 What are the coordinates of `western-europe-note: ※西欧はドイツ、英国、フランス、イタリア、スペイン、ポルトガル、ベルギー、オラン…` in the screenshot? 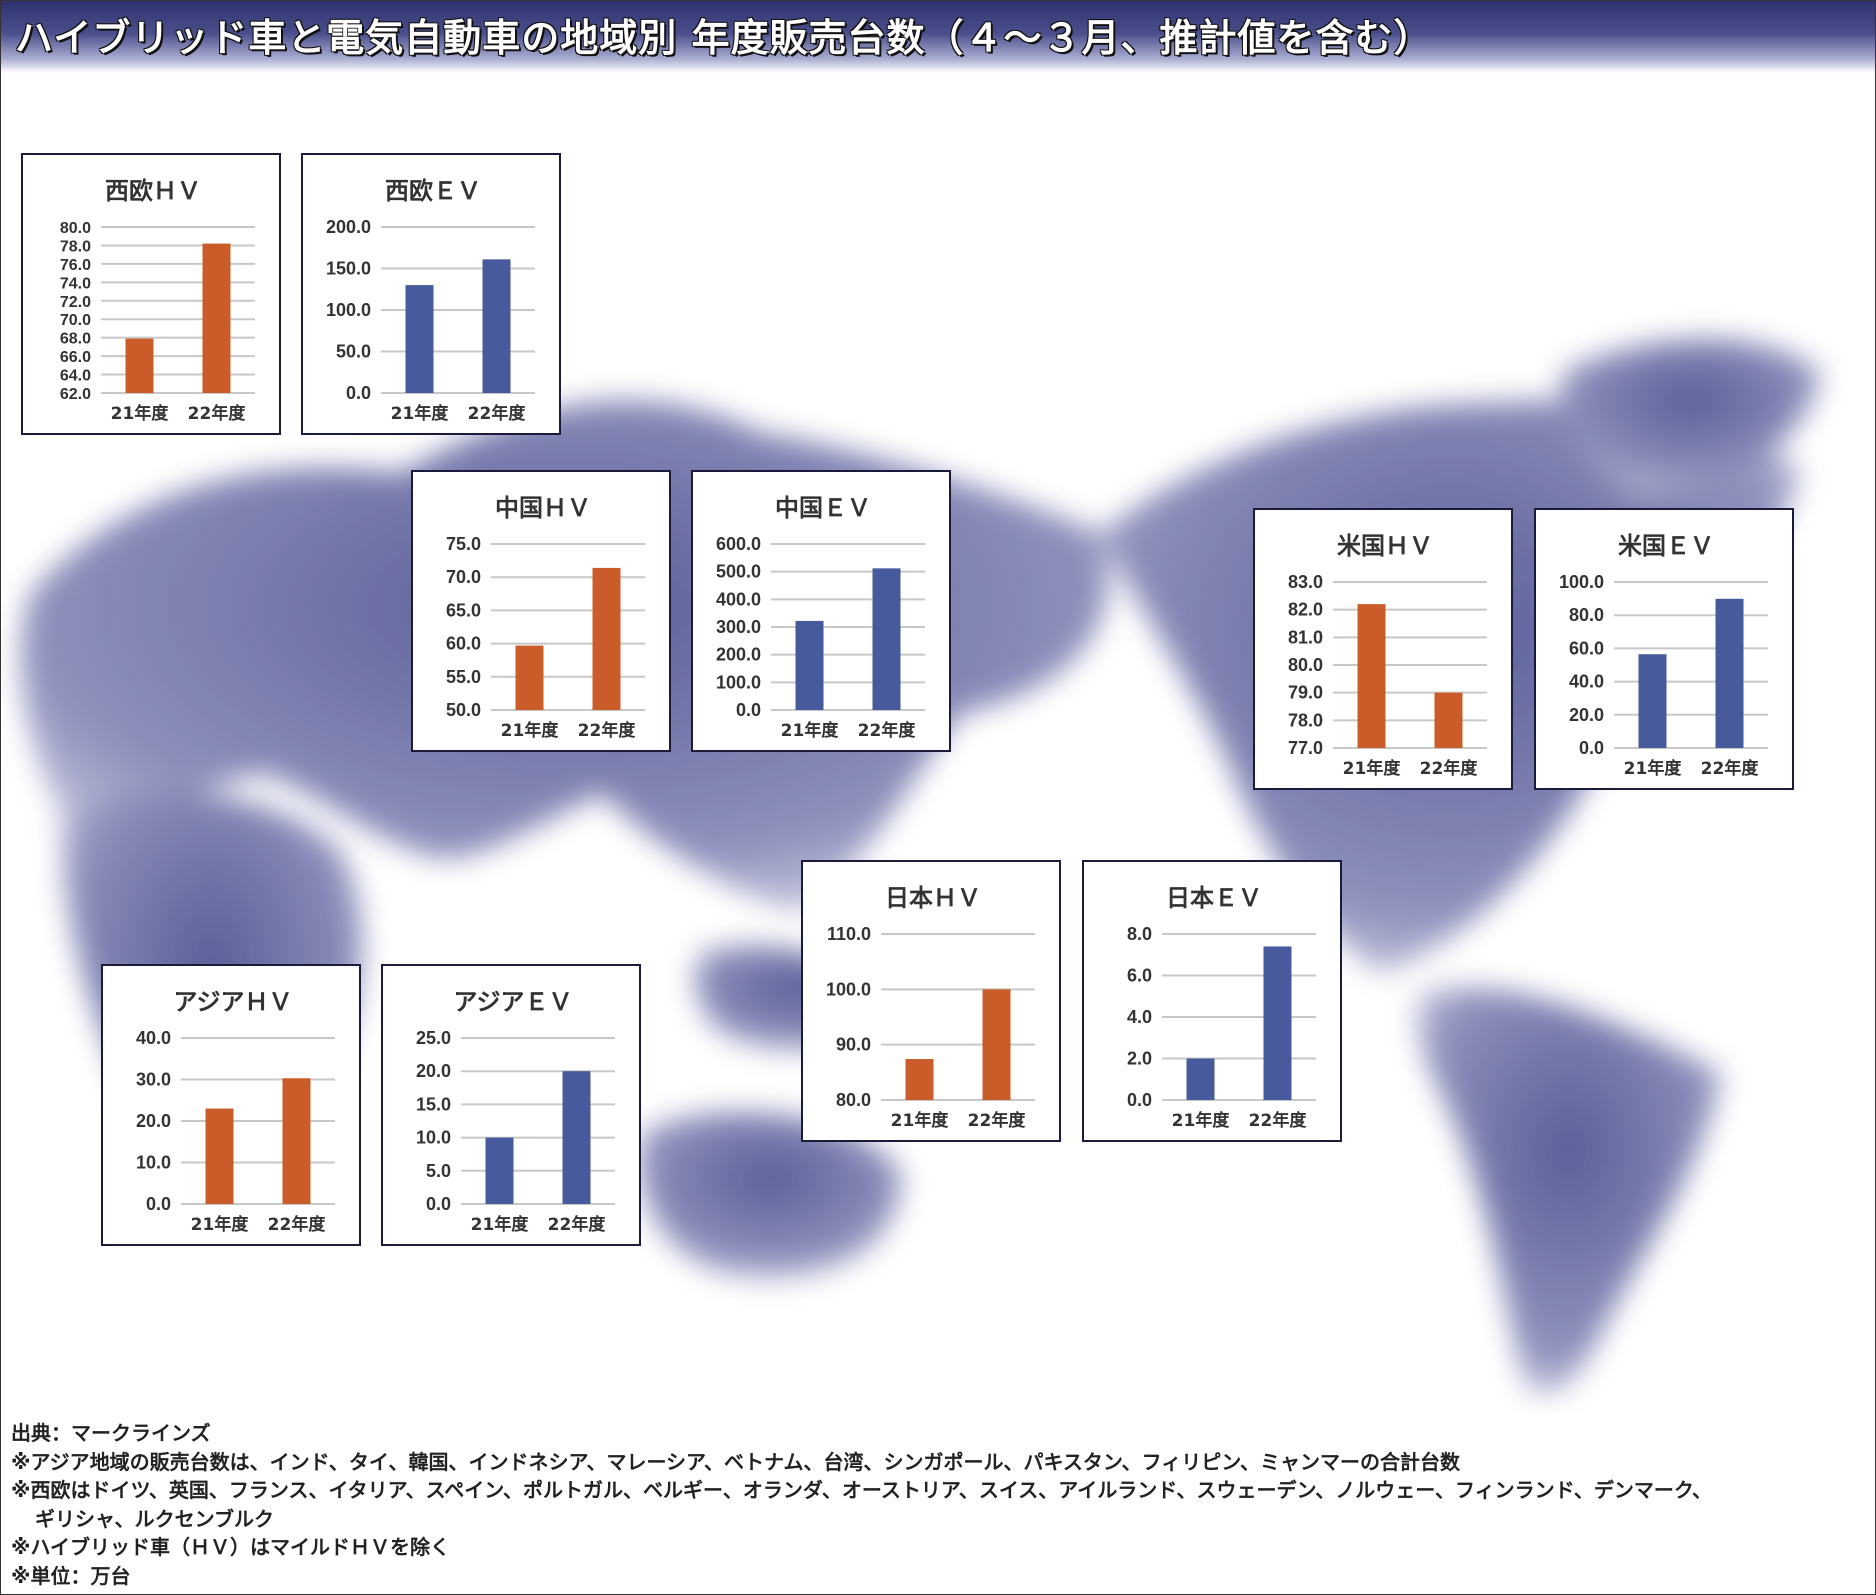 It's located at (862, 1490).